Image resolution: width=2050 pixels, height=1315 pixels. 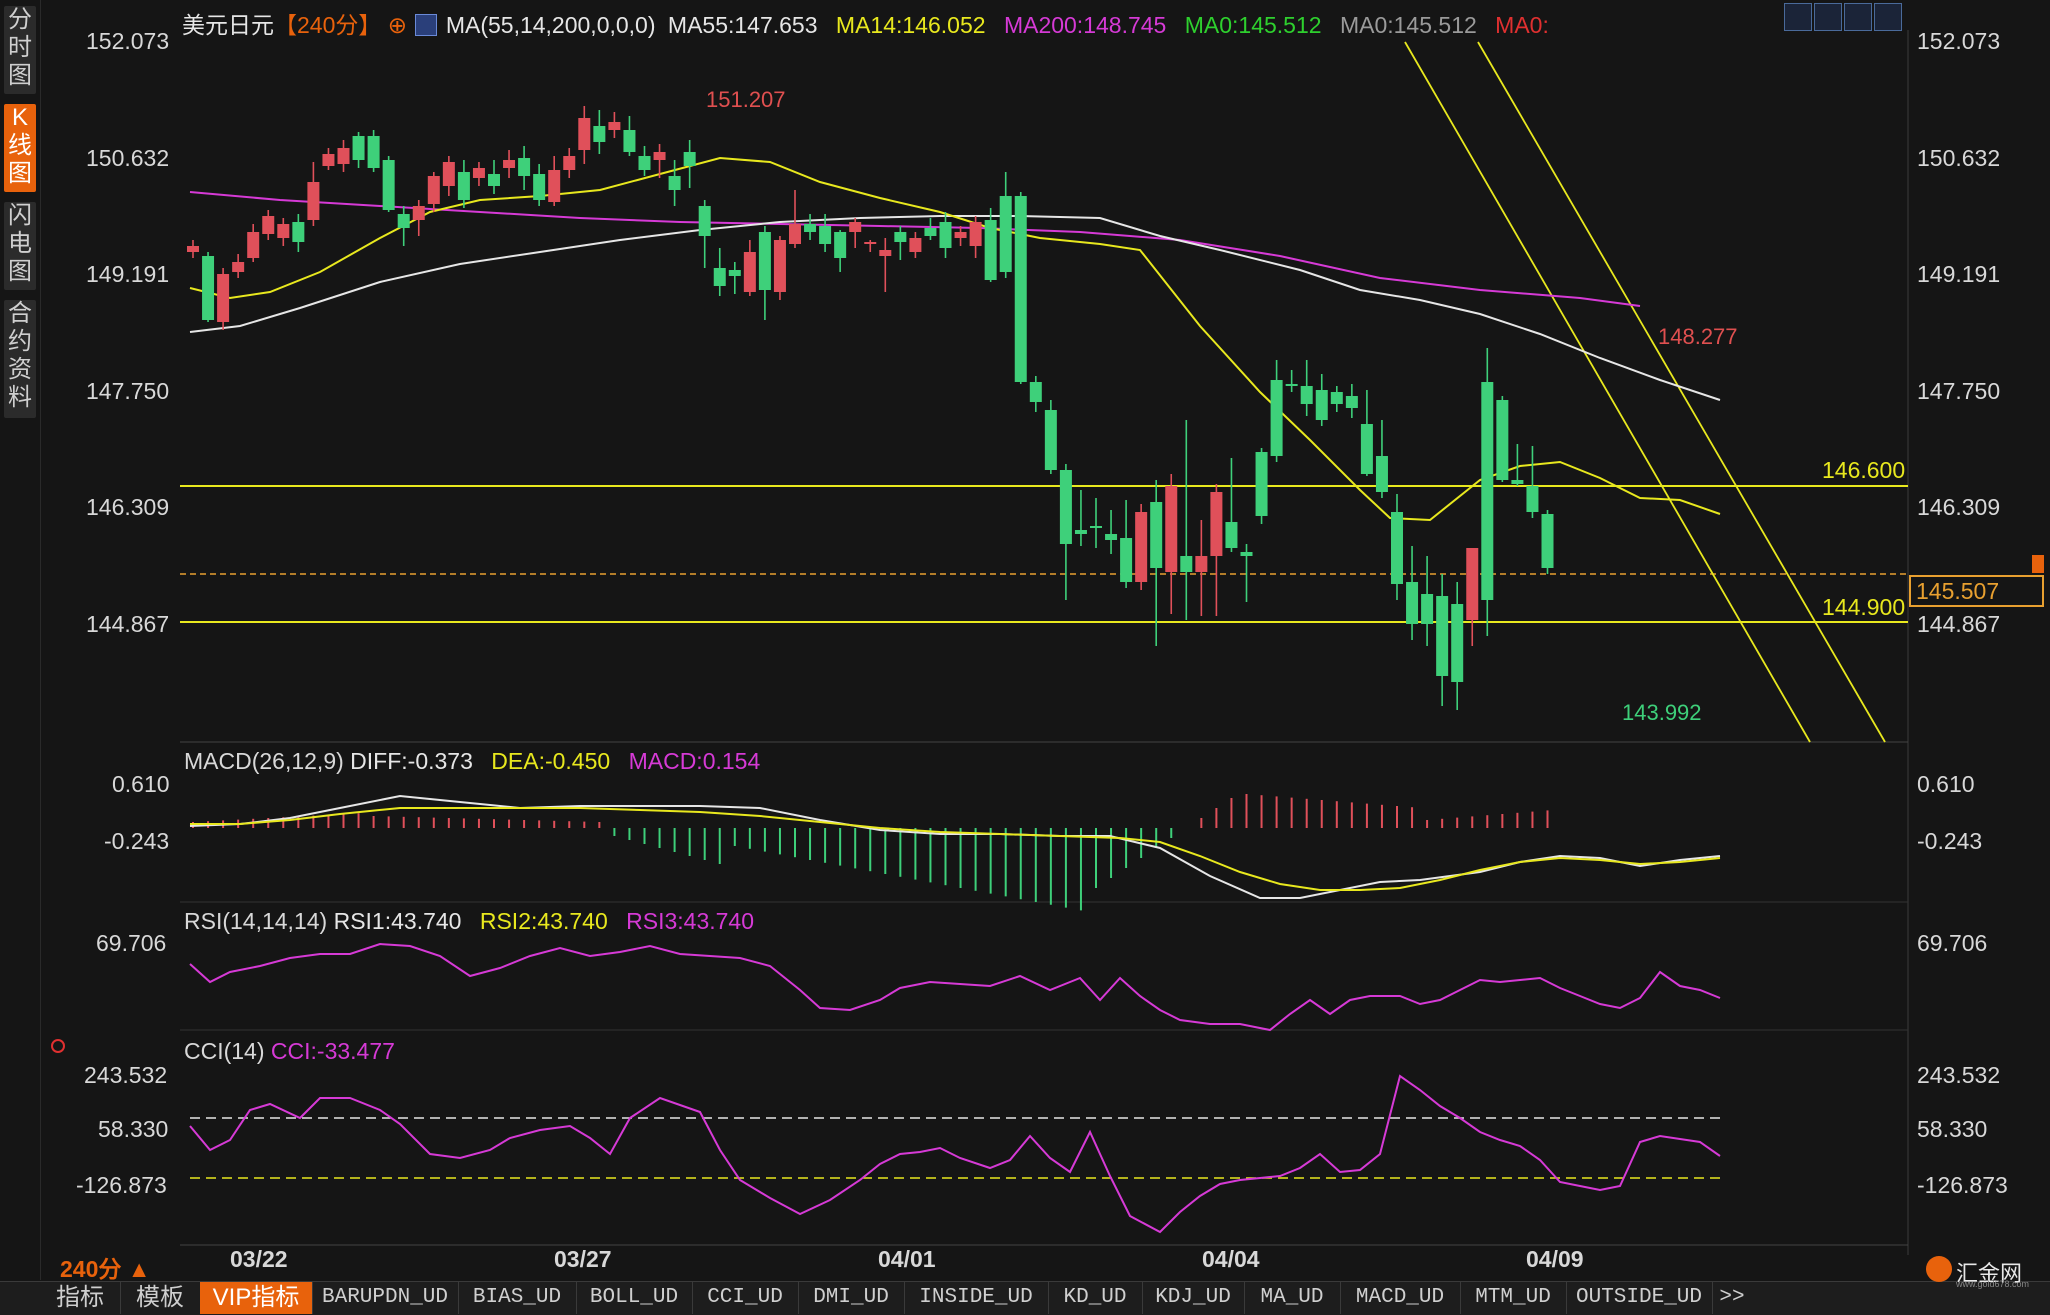 What do you see at coordinates (551, 761) in the screenshot?
I see `macd-dea-value: DEA:-0.450` at bounding box center [551, 761].